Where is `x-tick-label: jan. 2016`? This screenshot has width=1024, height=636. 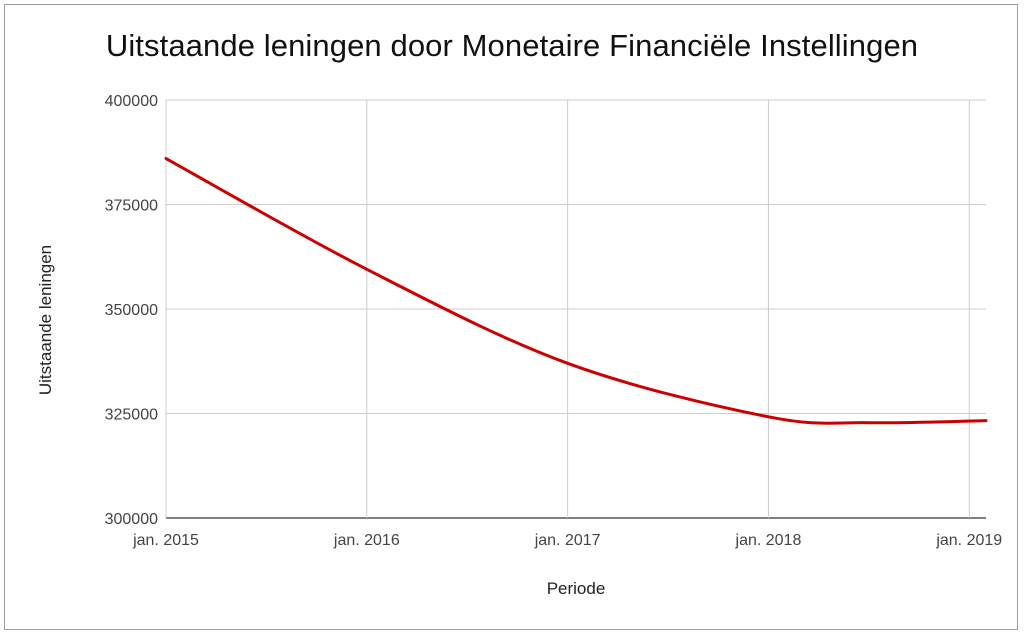
x-tick-label: jan. 2016 is located at coordinates (366, 540).